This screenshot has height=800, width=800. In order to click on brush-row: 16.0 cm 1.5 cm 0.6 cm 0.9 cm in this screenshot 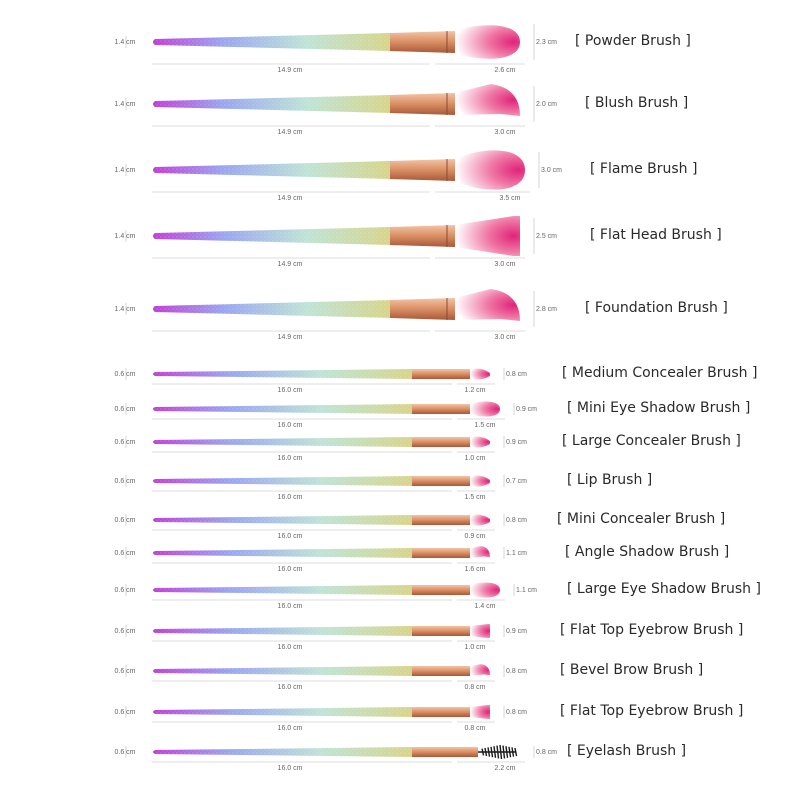, I will do `click(325, 415)`.